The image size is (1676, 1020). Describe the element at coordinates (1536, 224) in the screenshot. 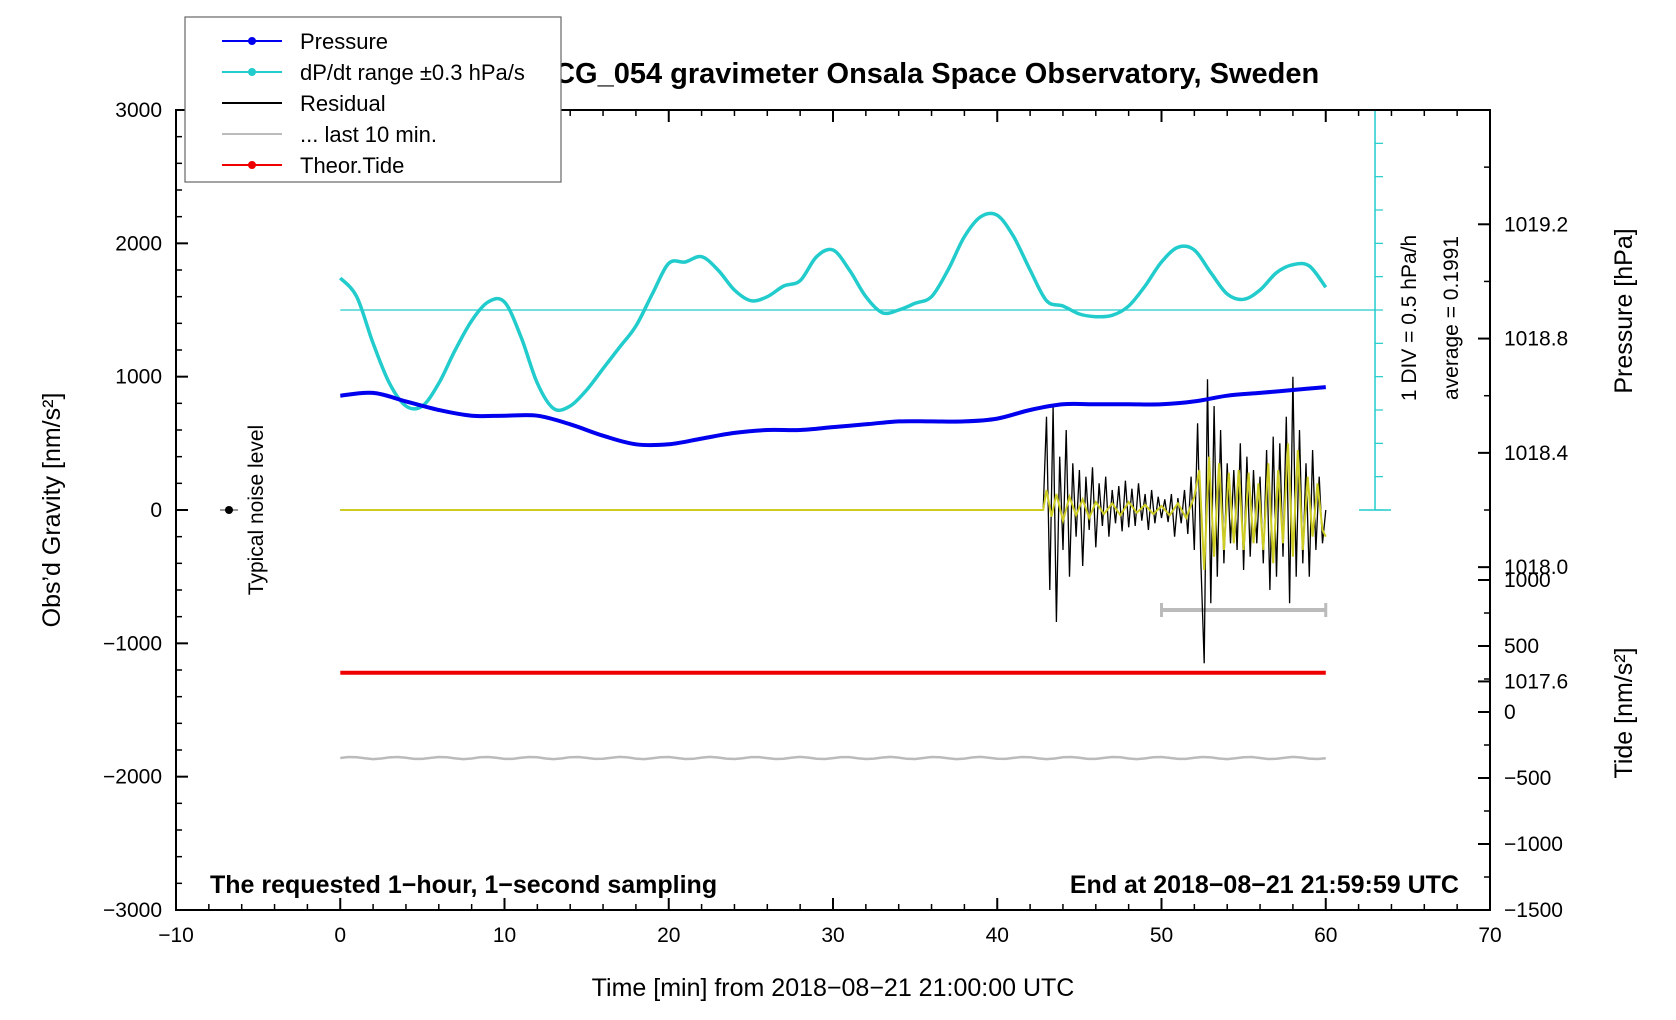

I see `pressure-tick-label: 1019.2` at that location.